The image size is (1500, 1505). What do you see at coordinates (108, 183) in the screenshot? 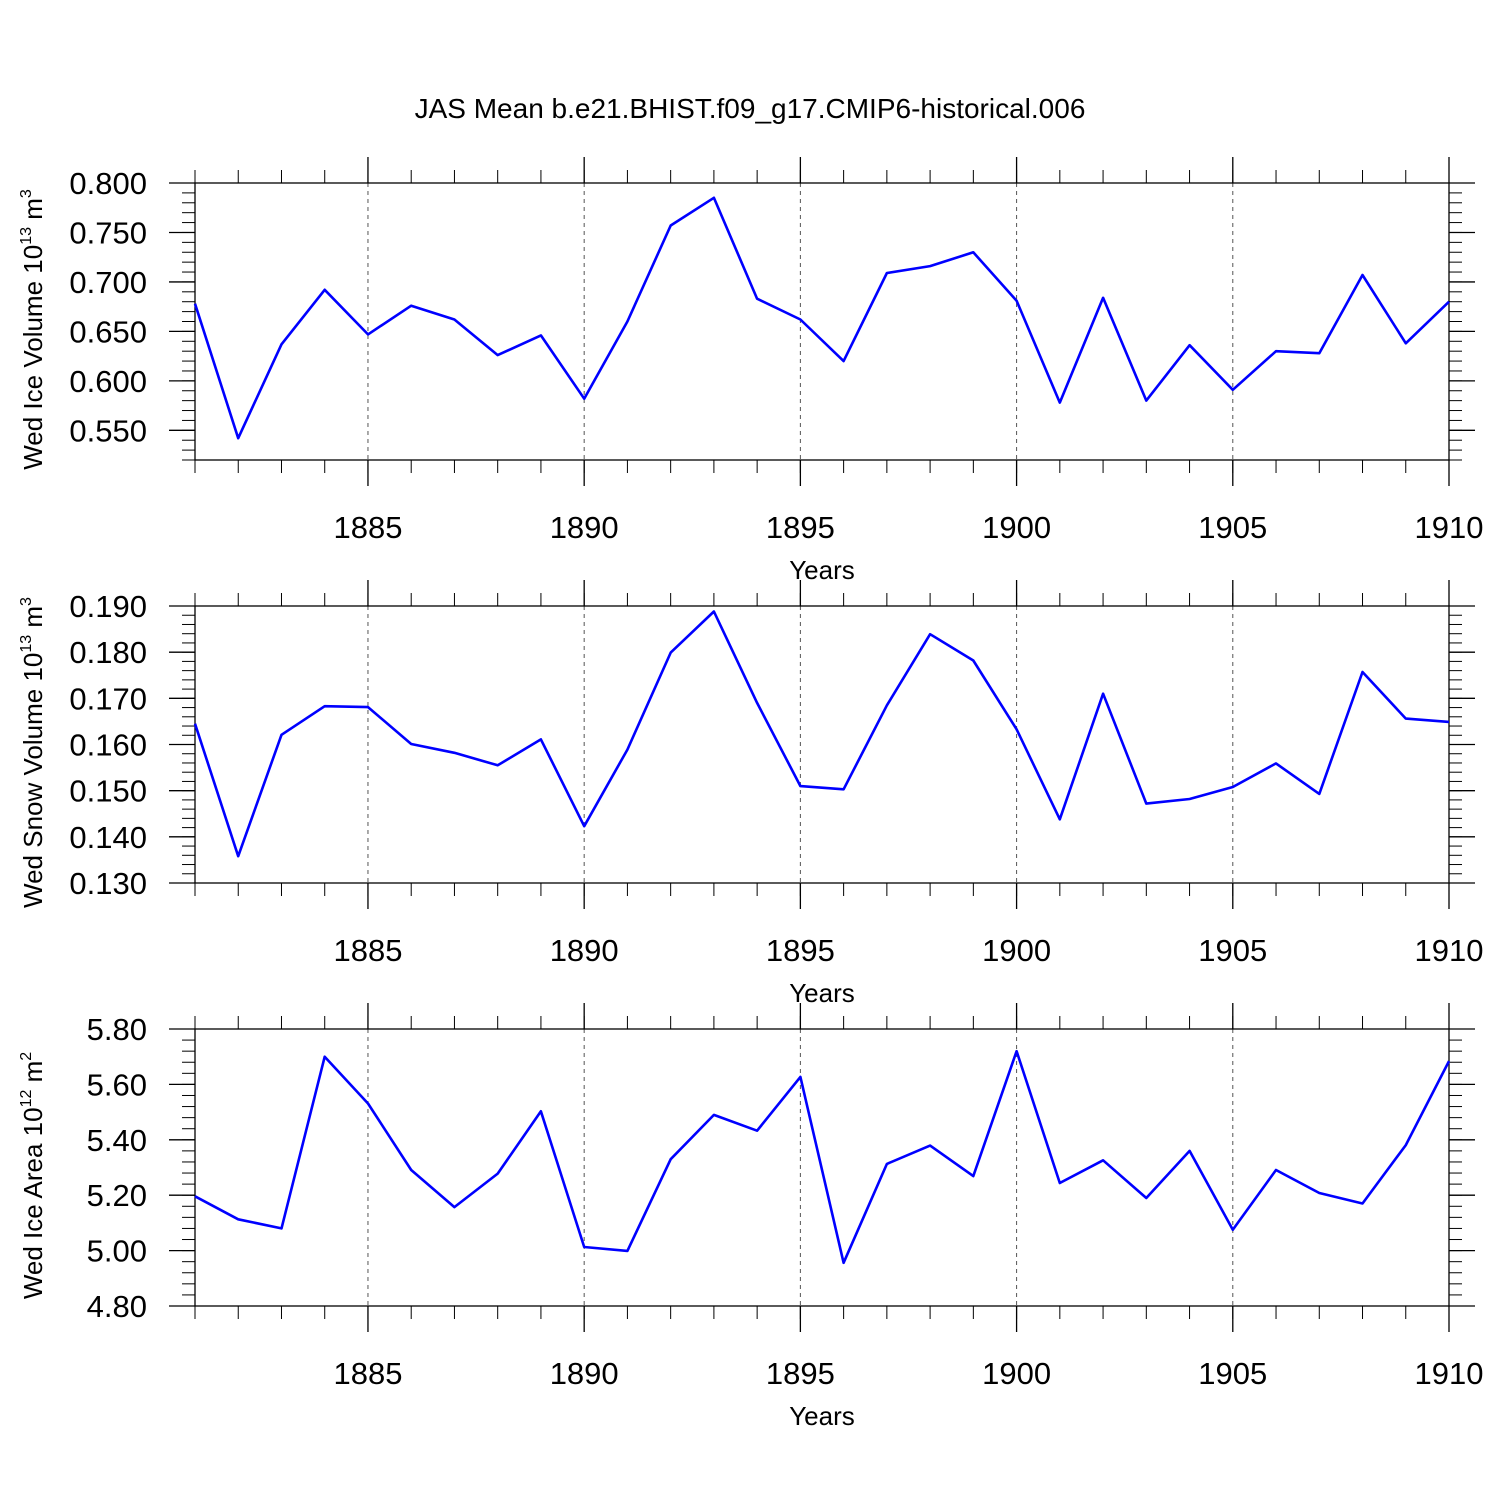
I see `y-tick-label: 0.800` at bounding box center [108, 183].